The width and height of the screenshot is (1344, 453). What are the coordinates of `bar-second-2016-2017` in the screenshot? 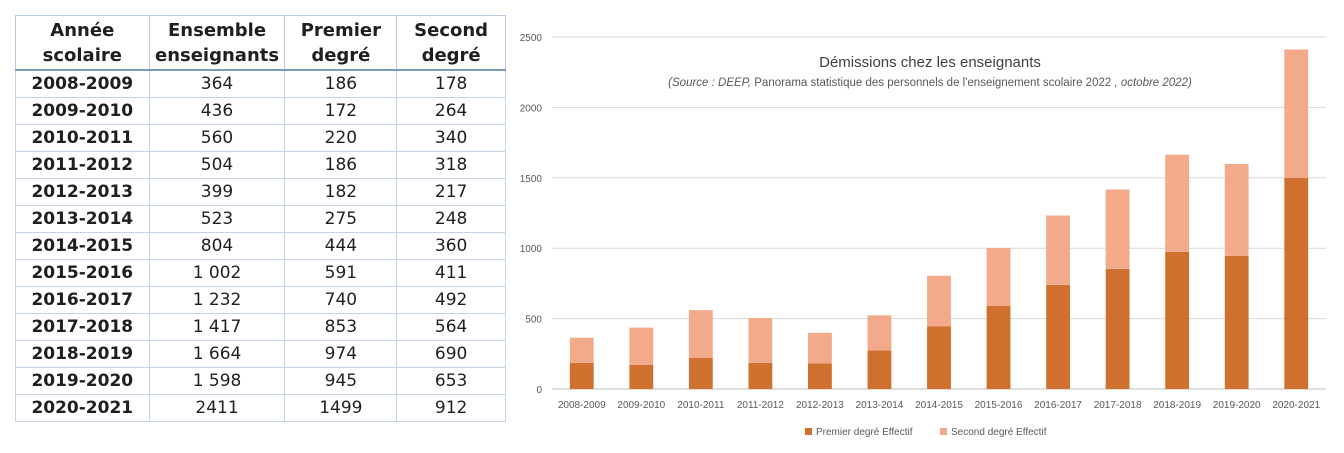 It's located at (1058, 250).